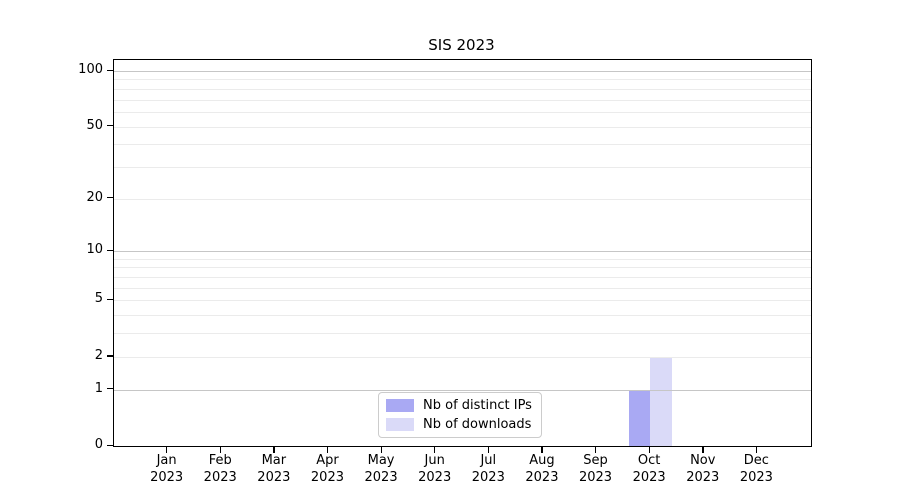 This screenshot has height=500, width=900. I want to click on x-tick-label-mar: Mar 2023, so click(274, 469).